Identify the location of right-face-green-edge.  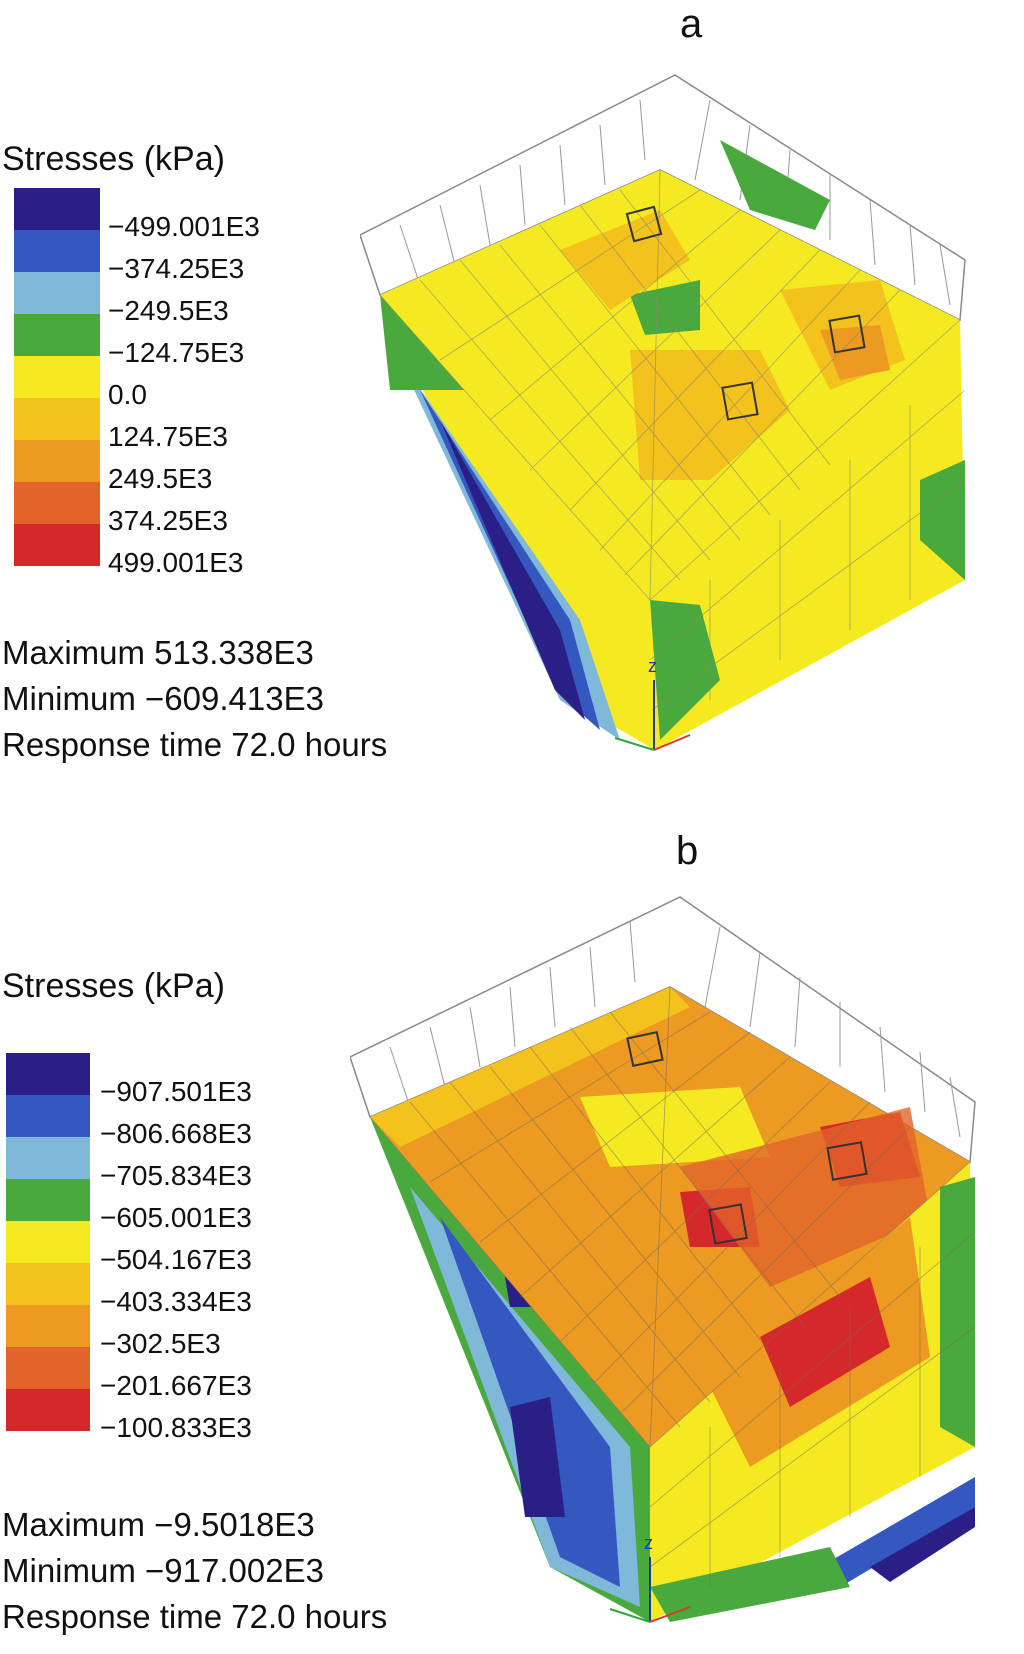
(957, 1312).